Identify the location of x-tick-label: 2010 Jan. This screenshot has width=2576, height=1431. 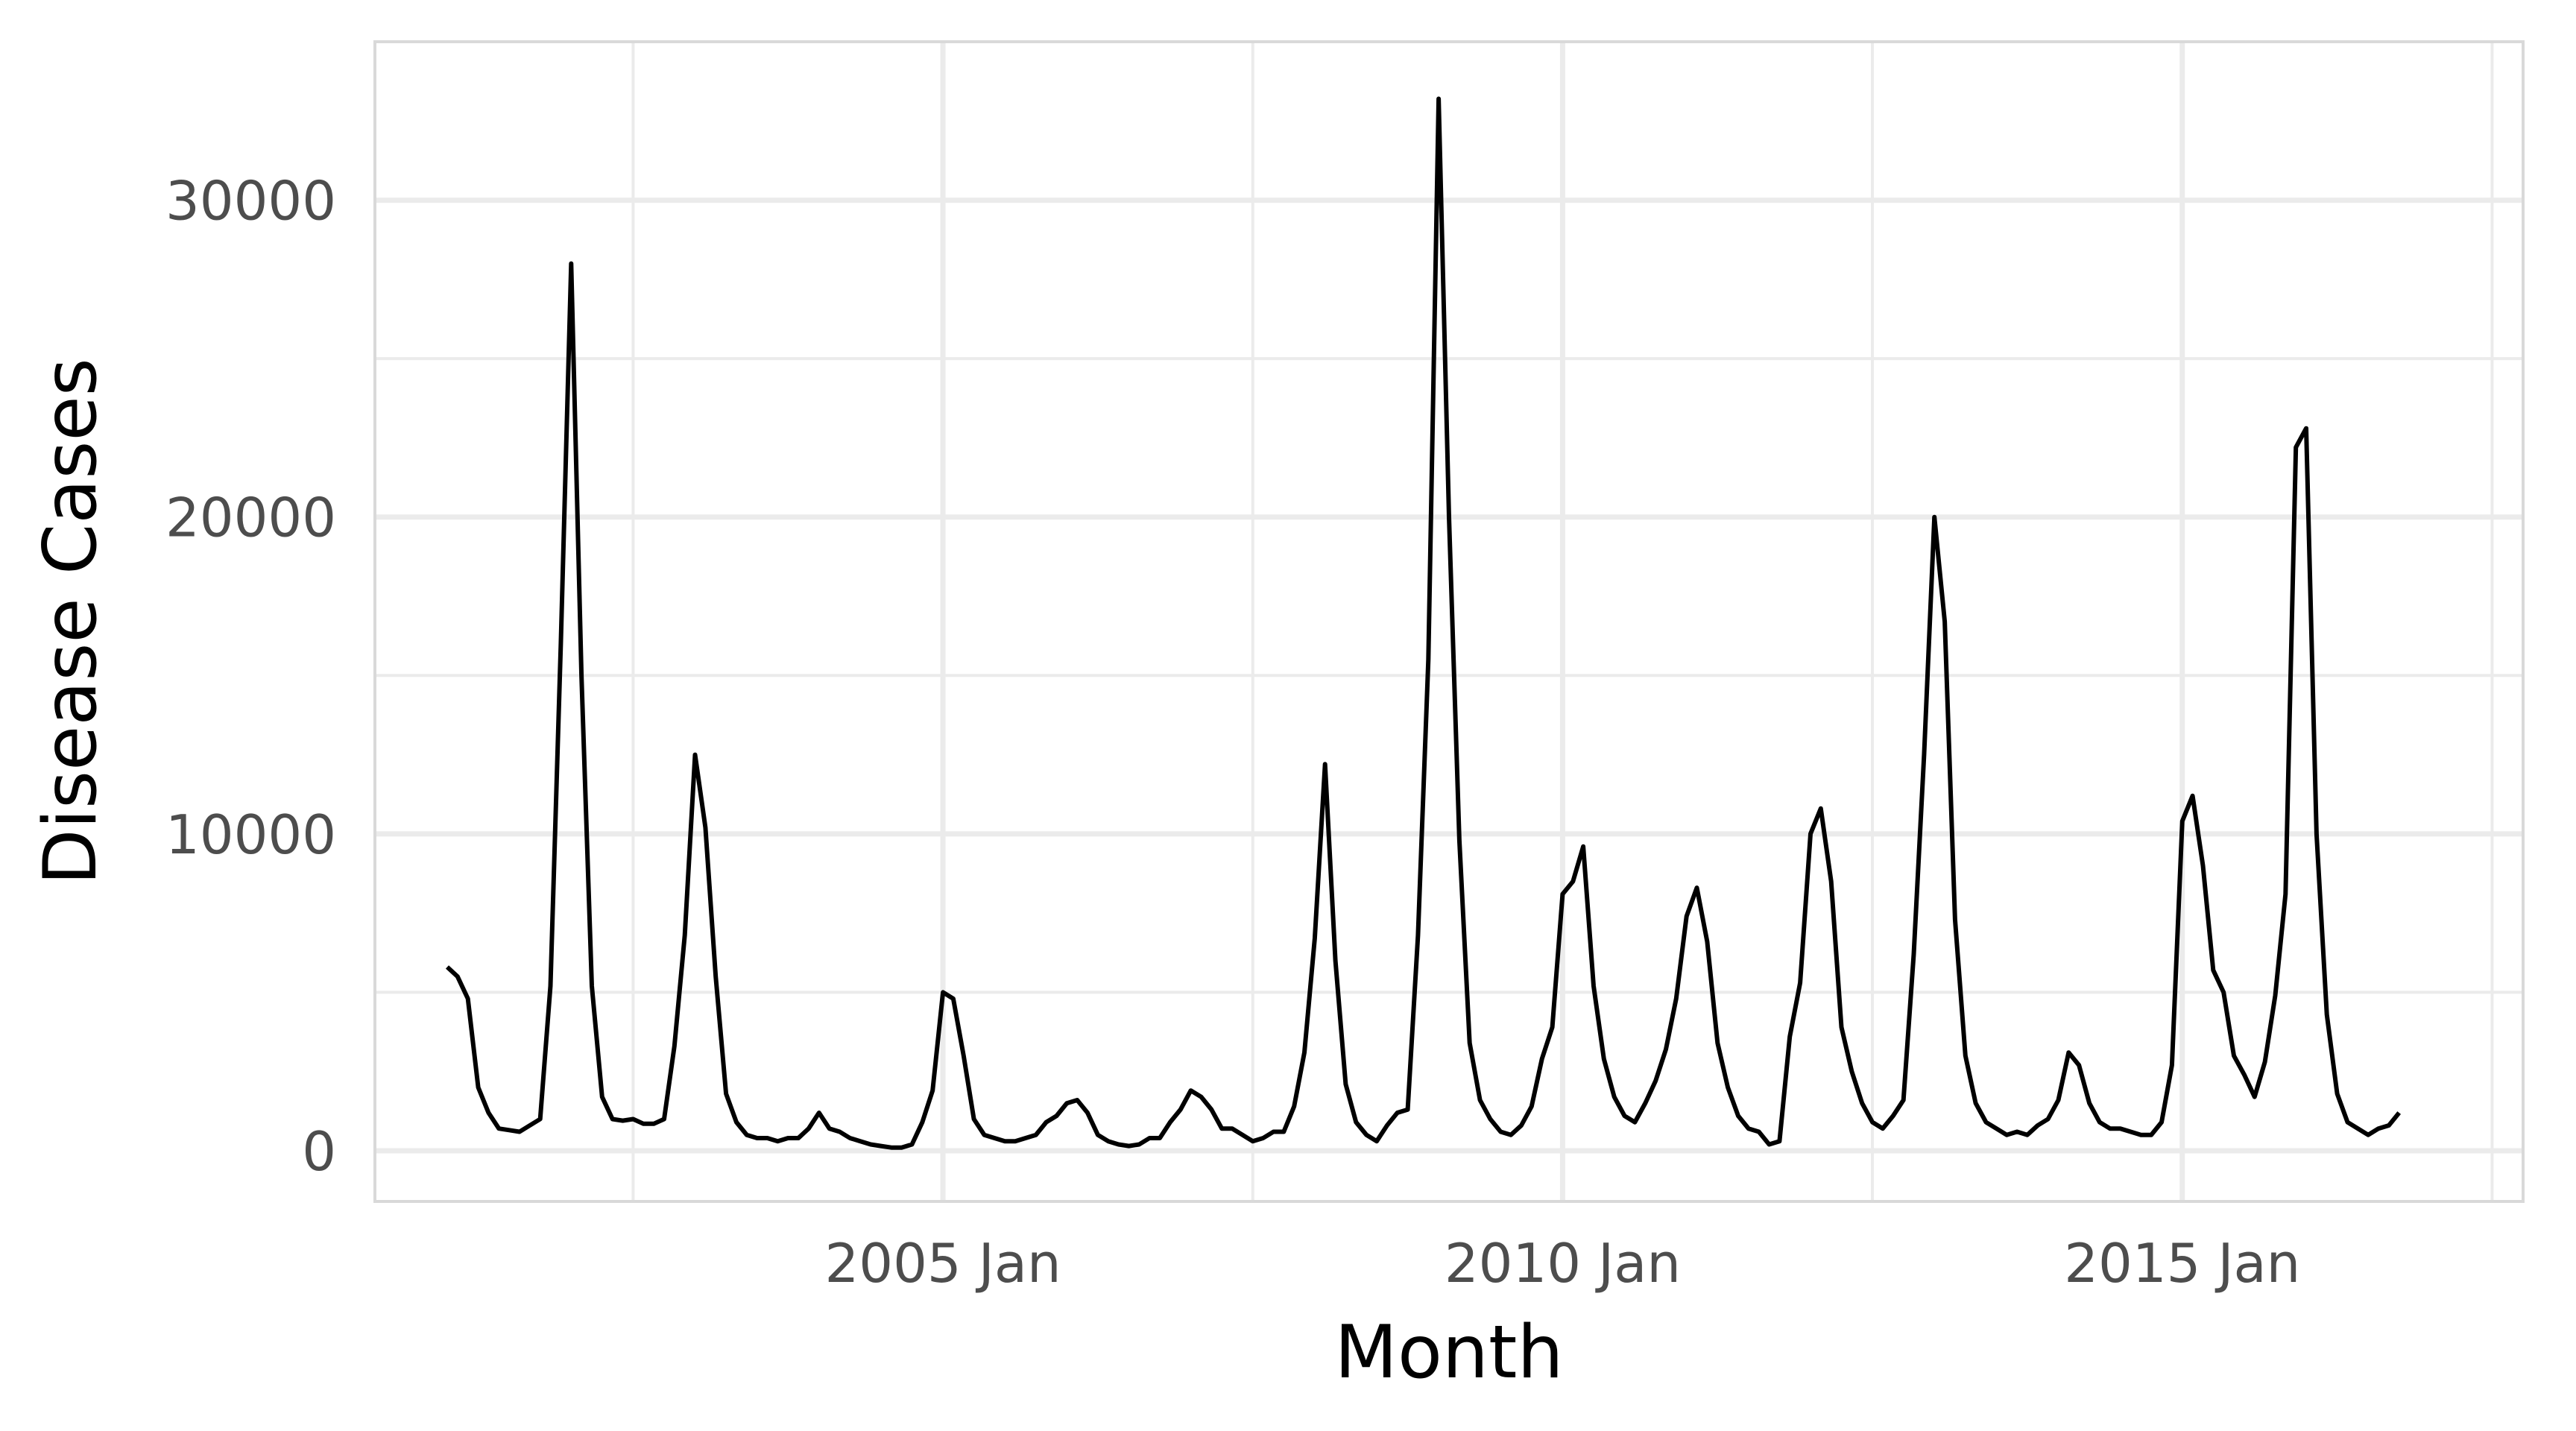
(1563, 1263).